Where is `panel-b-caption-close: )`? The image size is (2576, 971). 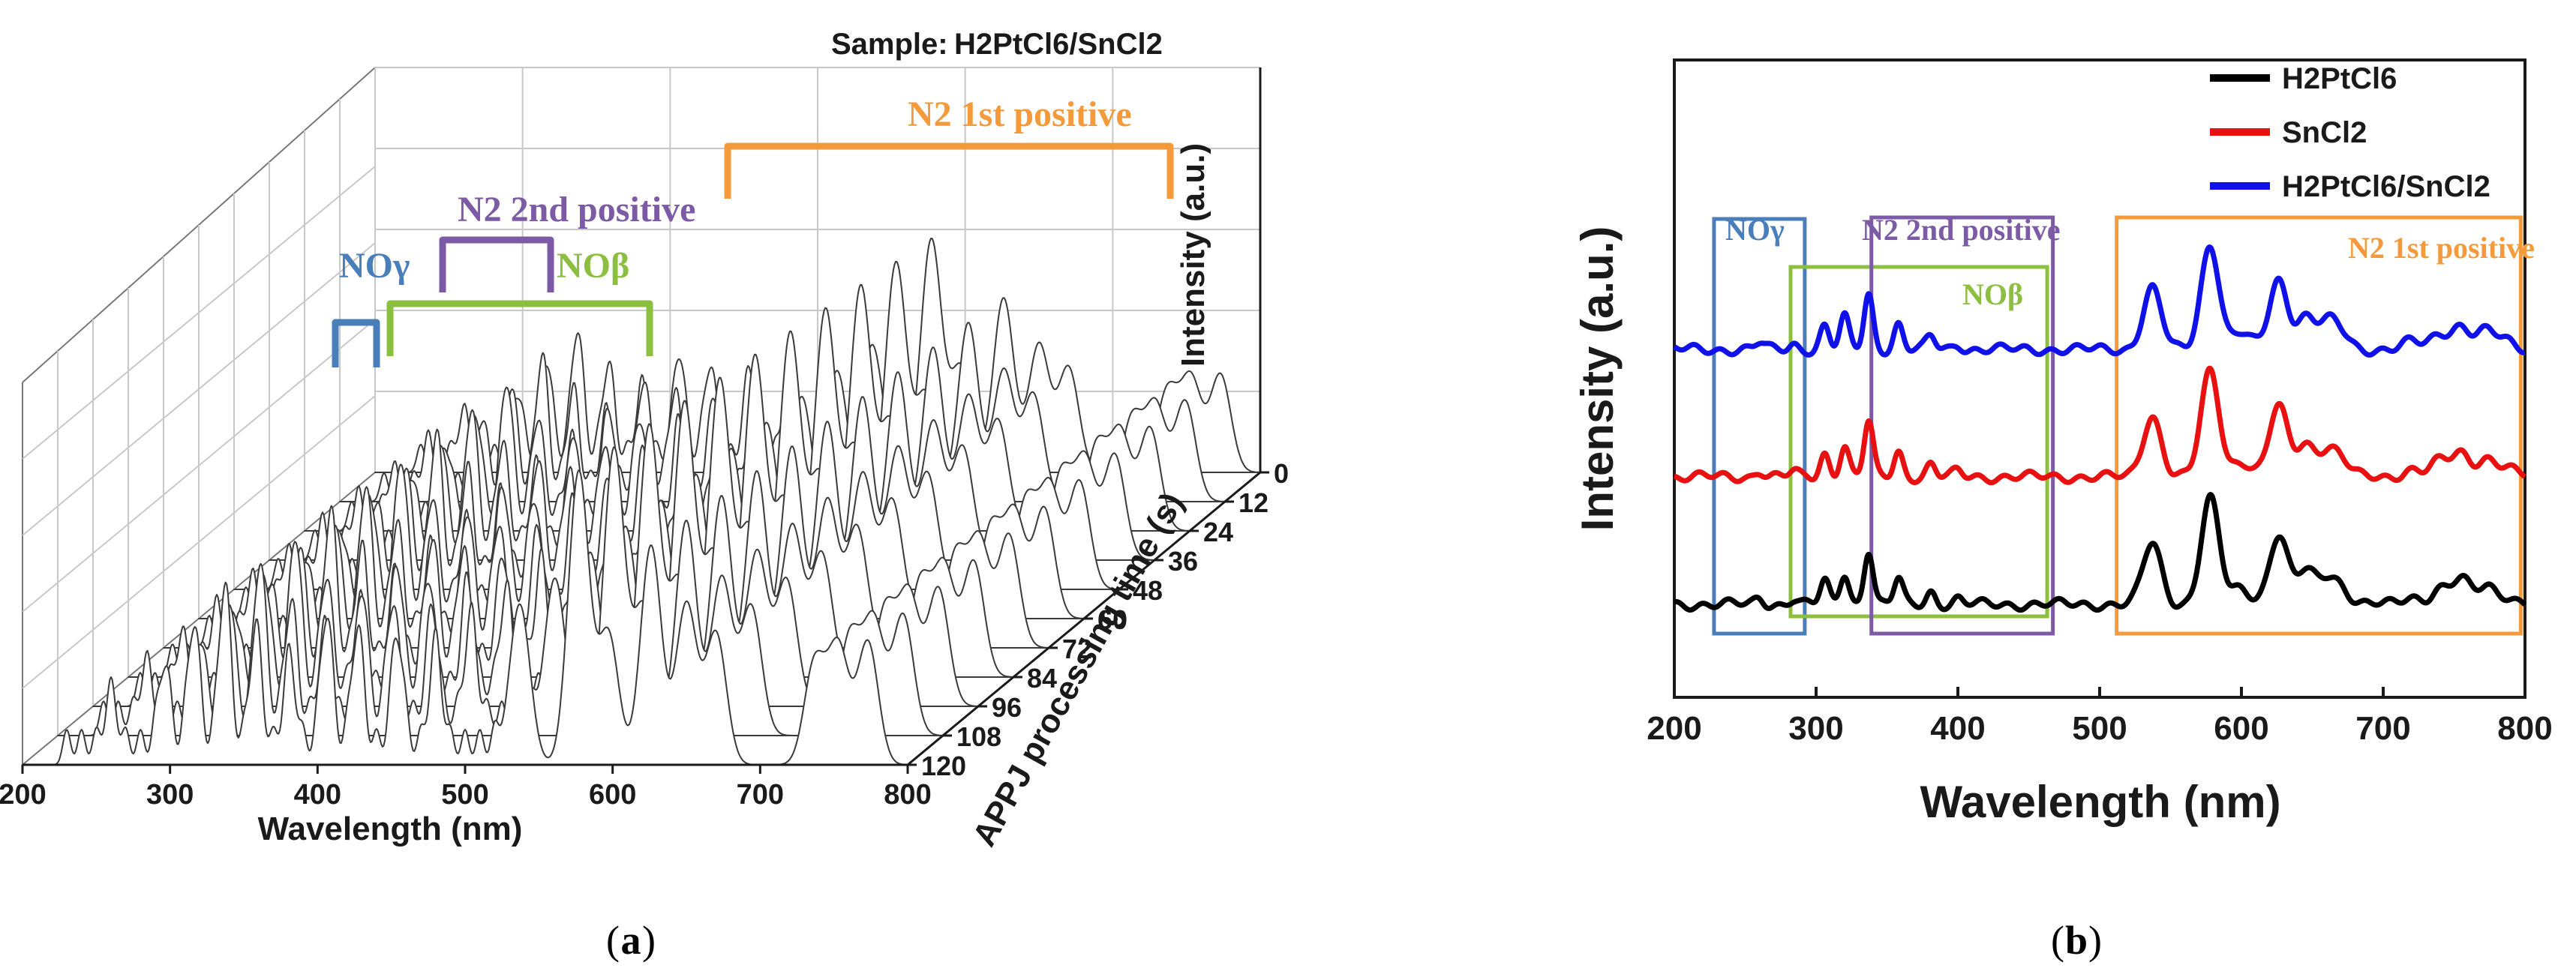 panel-b-caption-close: ) is located at coordinates (2095, 941).